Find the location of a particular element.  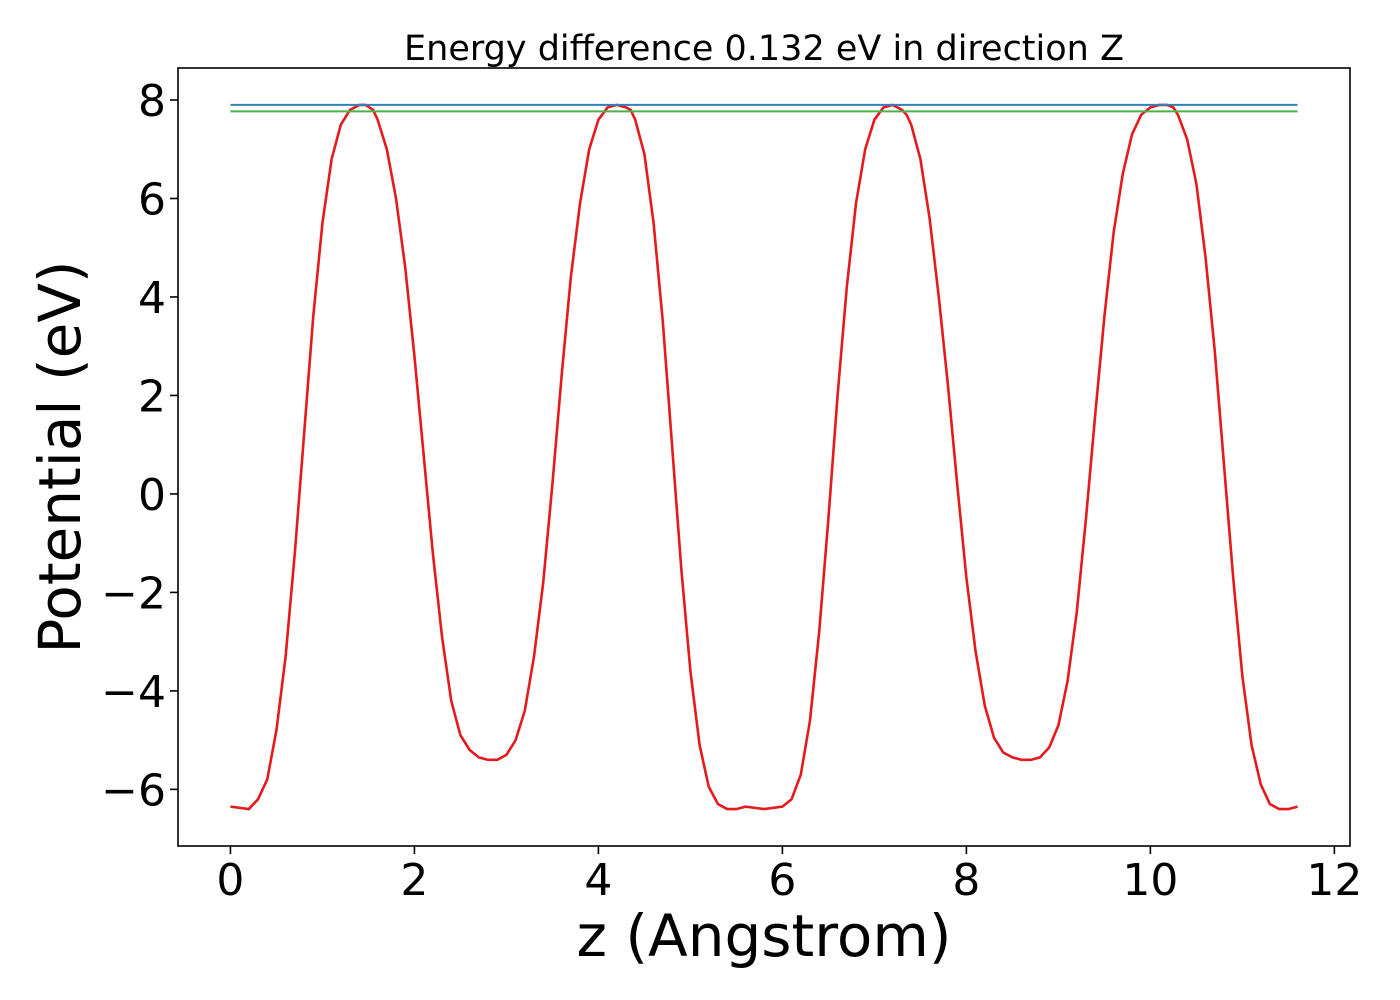

y-tick-label: 4 is located at coordinates (152, 298).